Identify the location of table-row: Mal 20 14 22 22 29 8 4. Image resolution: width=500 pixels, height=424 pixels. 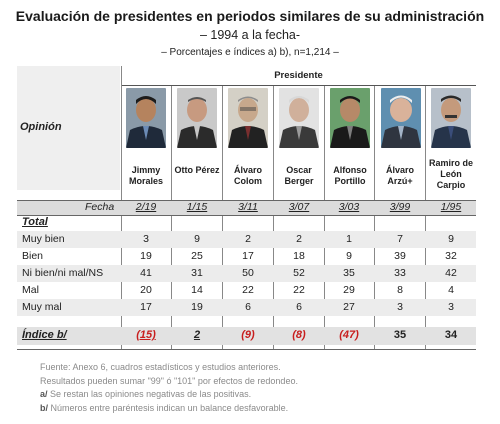
(246, 290).